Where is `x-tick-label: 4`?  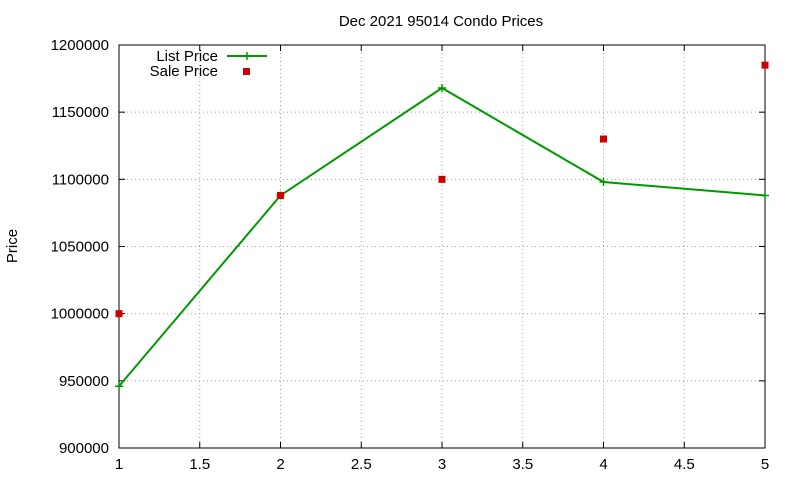 x-tick-label: 4 is located at coordinates (603, 464).